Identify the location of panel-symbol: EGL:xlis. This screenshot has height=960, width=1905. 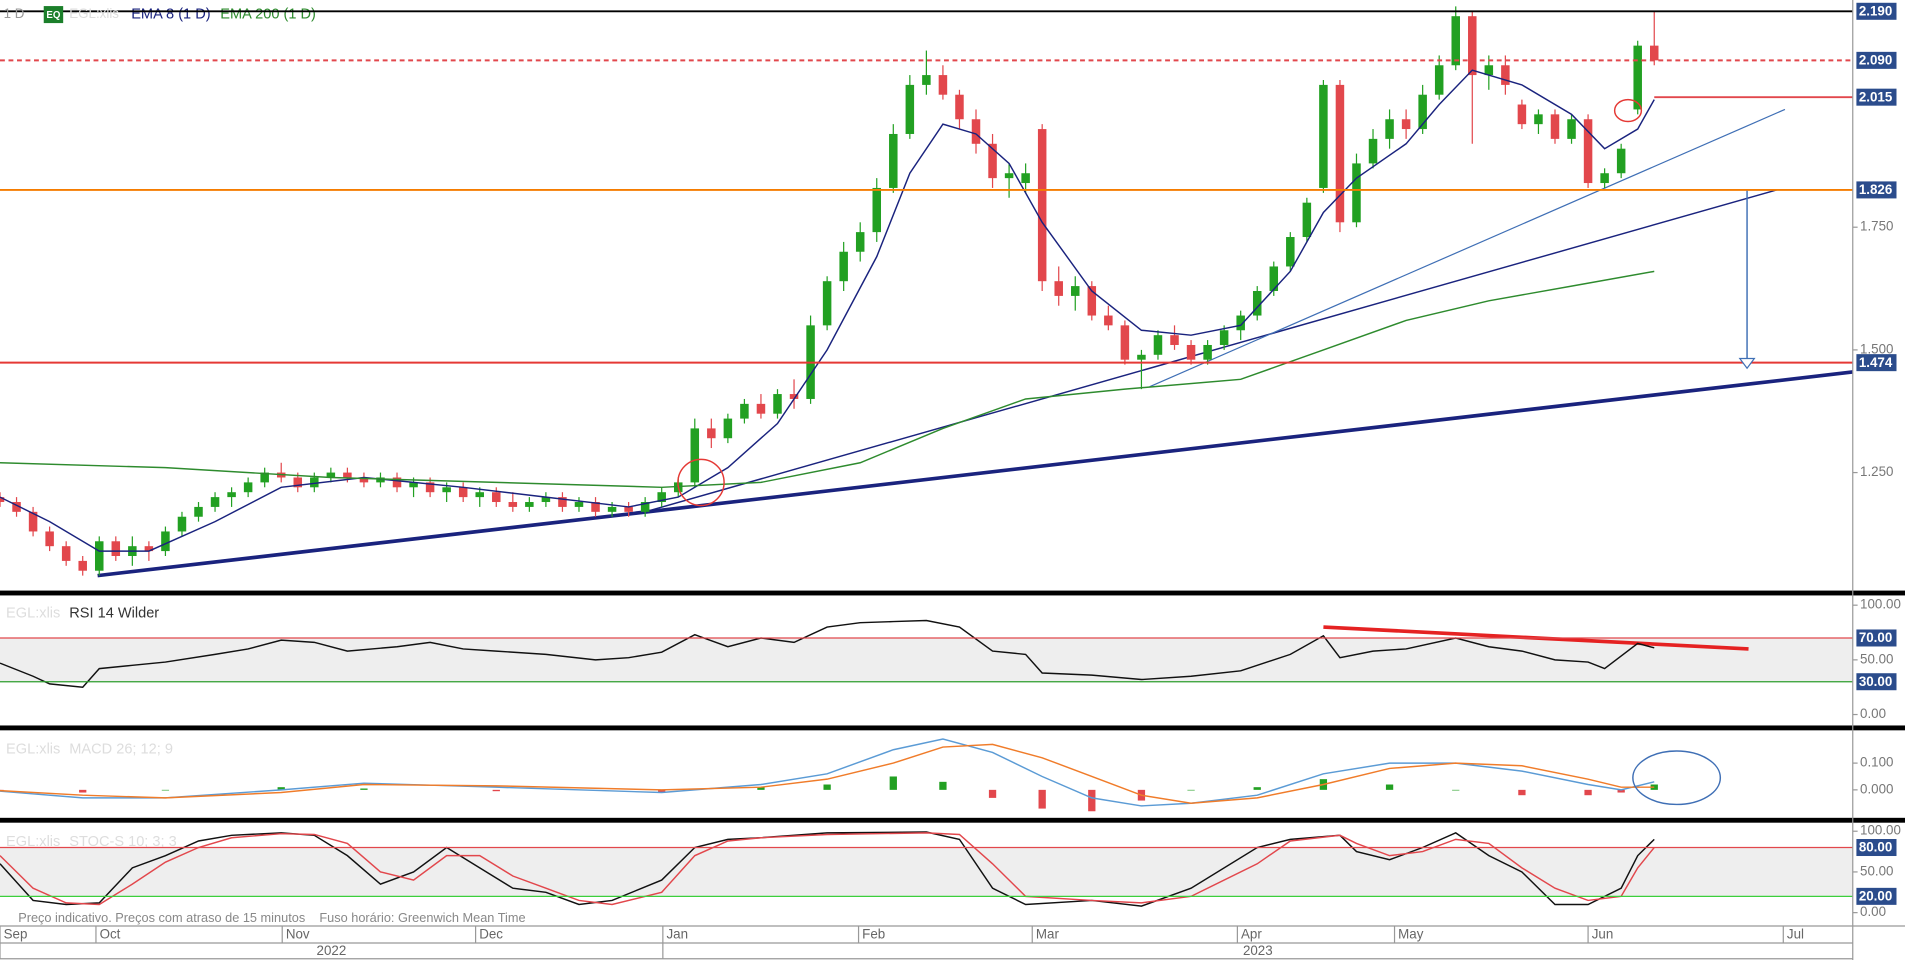
(33, 614).